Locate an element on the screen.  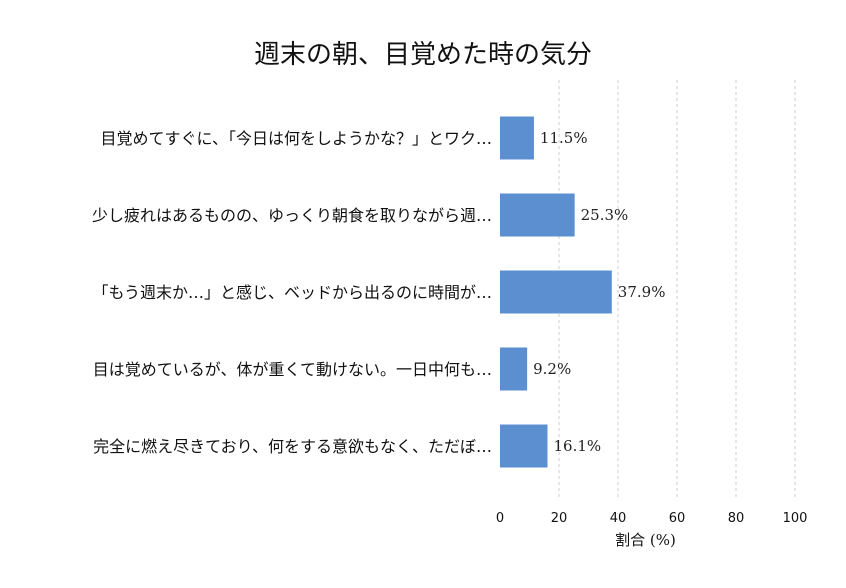
x-tick-label: 80 is located at coordinates (736, 518).